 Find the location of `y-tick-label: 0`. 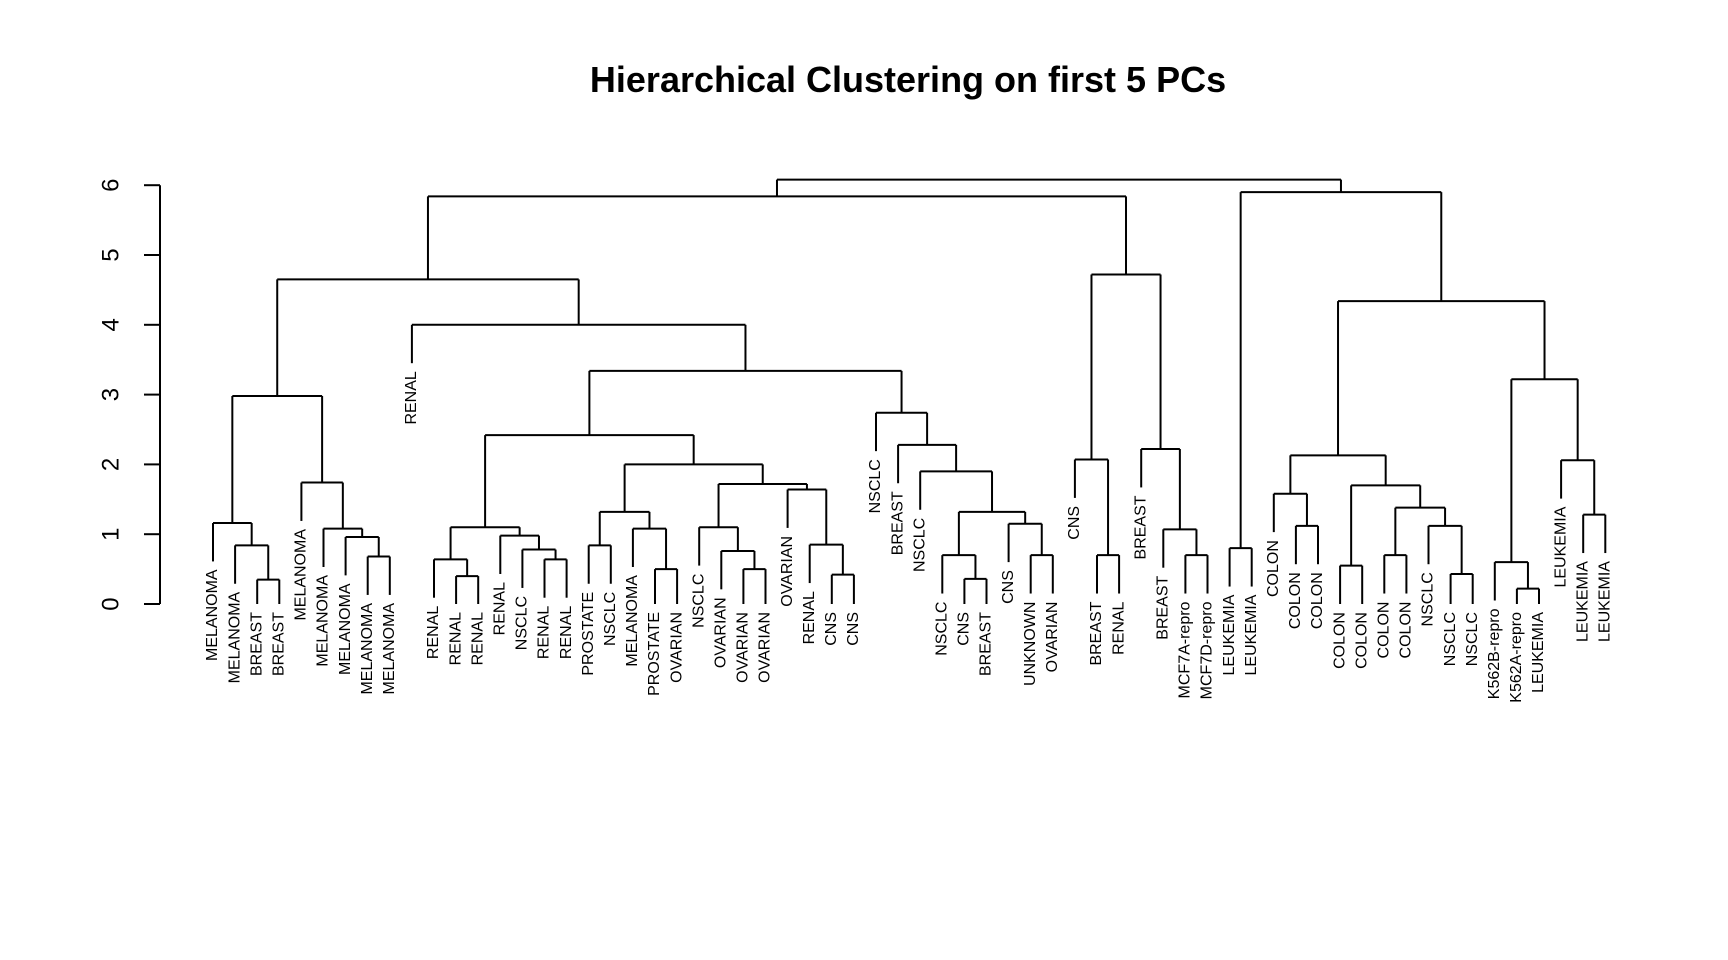

y-tick-label: 0 is located at coordinates (110, 603).